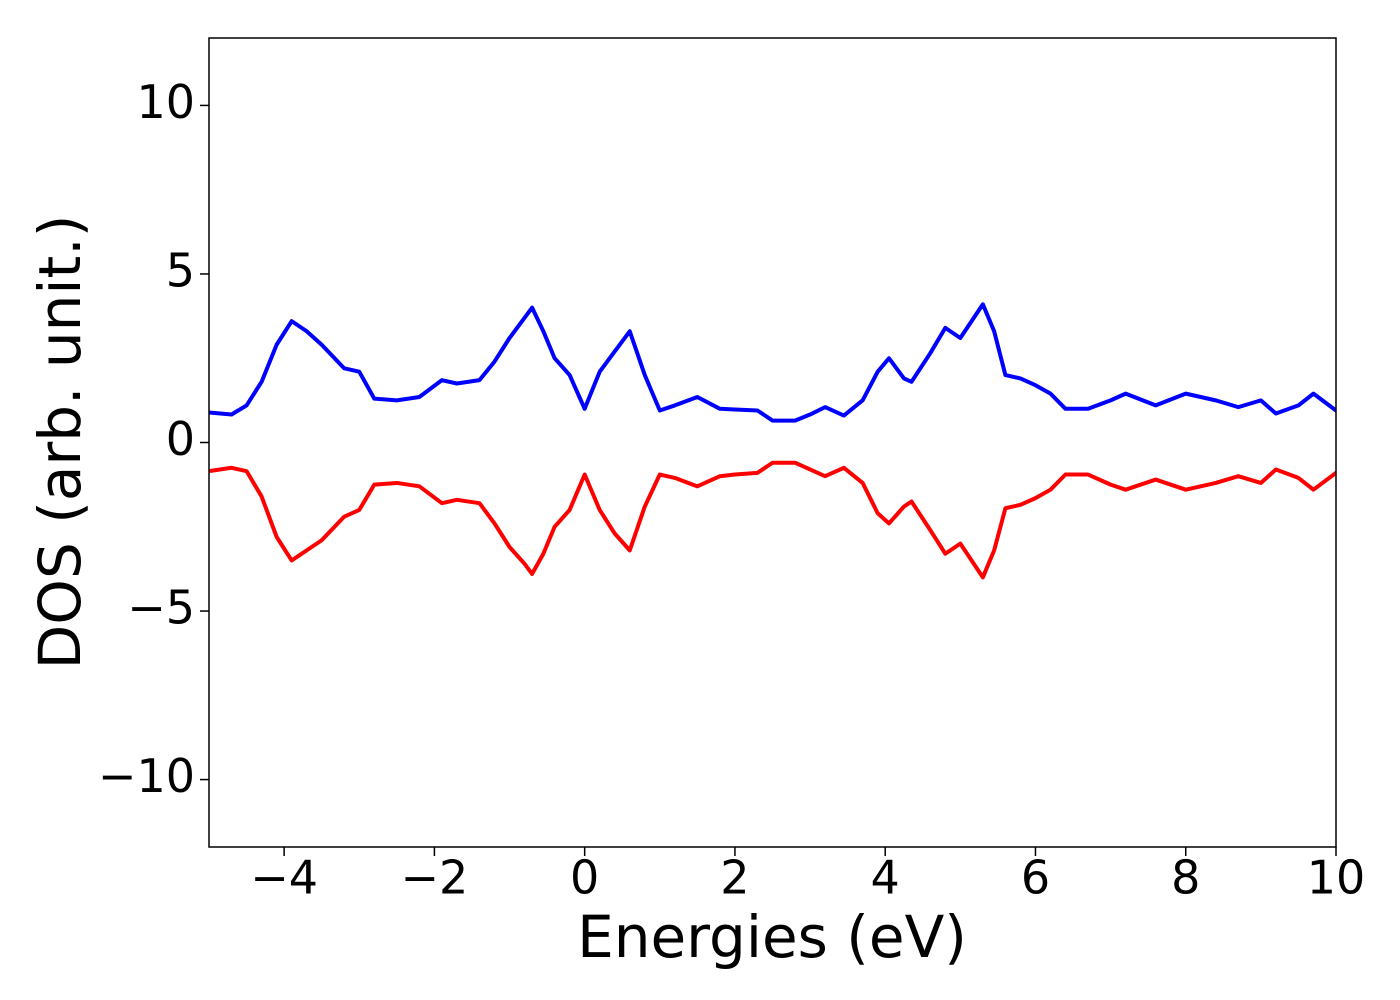  Describe the element at coordinates (434, 878) in the screenshot. I see `x-tick-label: −2` at that location.